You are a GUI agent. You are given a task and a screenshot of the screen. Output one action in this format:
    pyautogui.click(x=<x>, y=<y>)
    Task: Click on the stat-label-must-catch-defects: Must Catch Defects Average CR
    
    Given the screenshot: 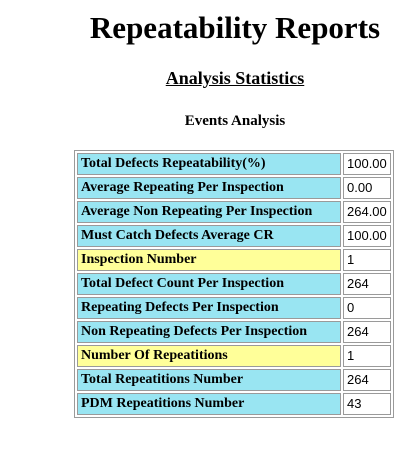 What is the action you would take?
    pyautogui.click(x=209, y=236)
    